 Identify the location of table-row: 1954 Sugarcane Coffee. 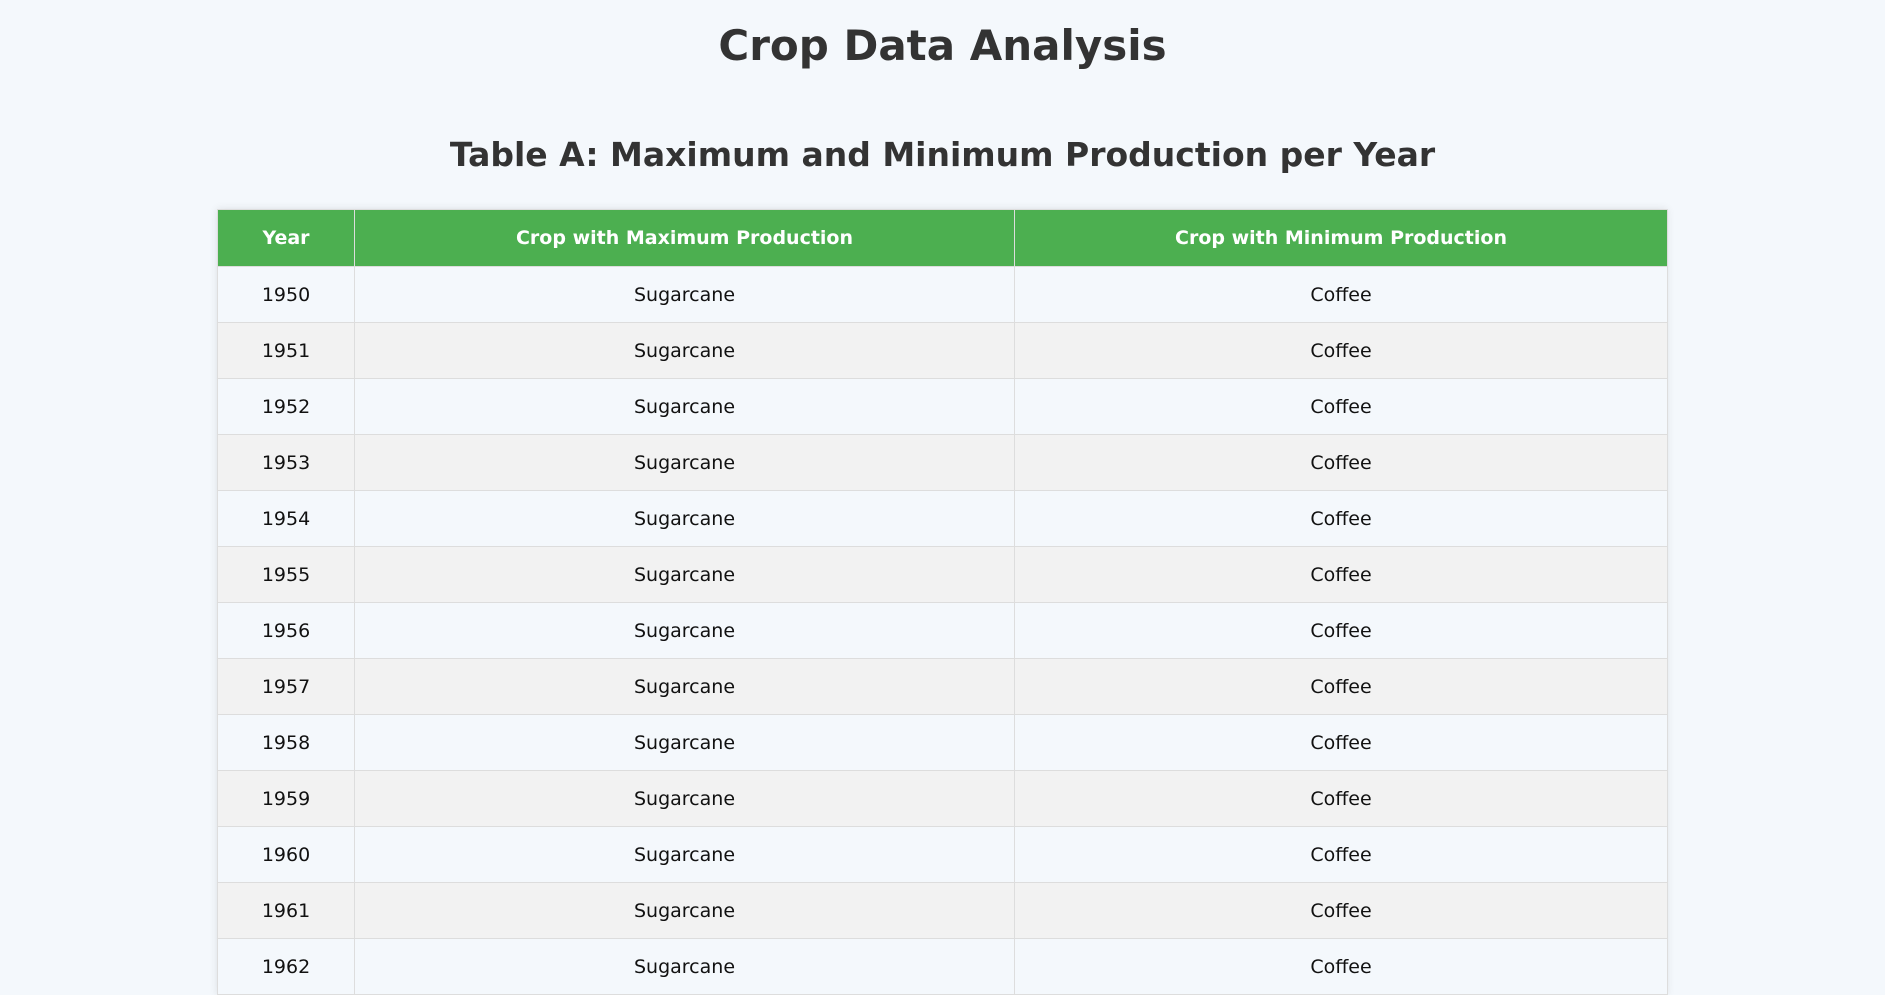
(942, 518).